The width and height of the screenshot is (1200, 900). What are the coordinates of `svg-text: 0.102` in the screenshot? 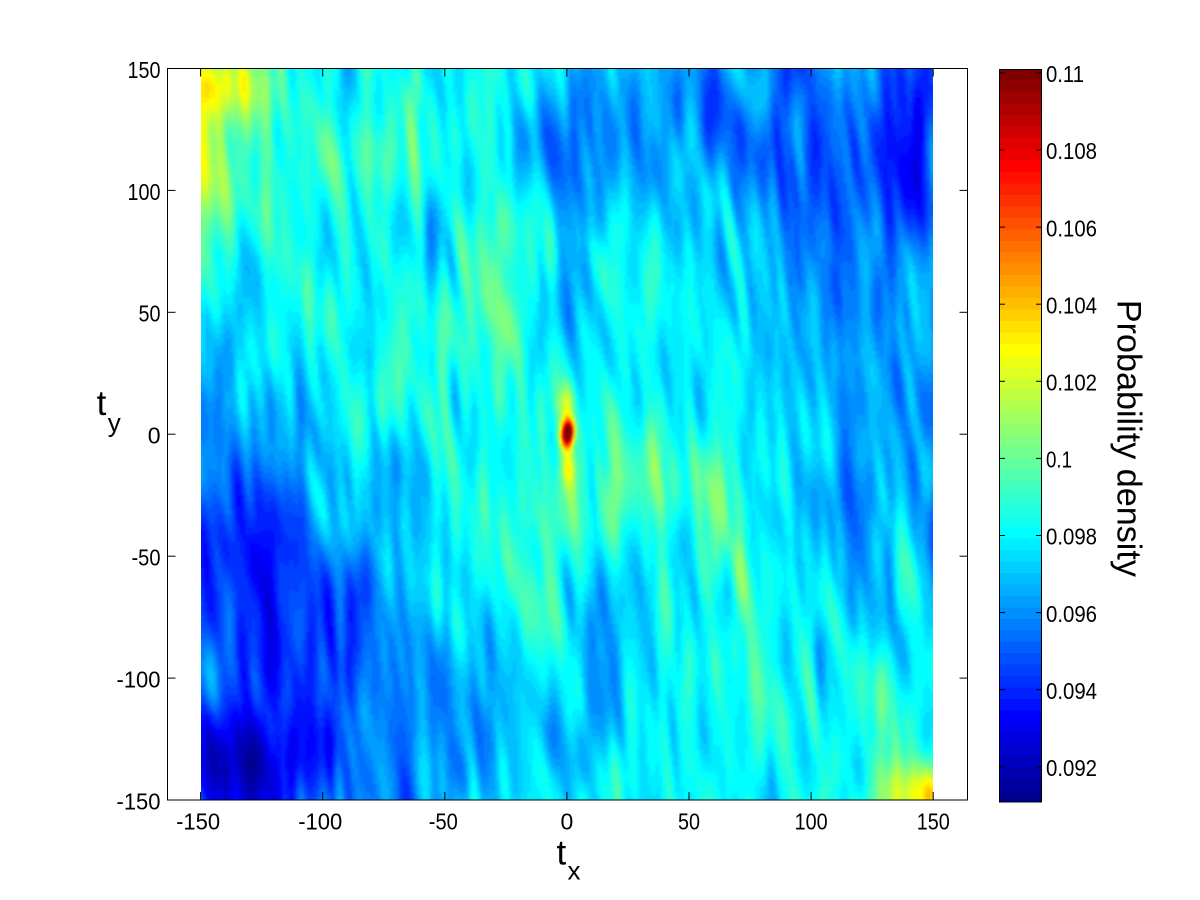 It's located at (1071, 383).